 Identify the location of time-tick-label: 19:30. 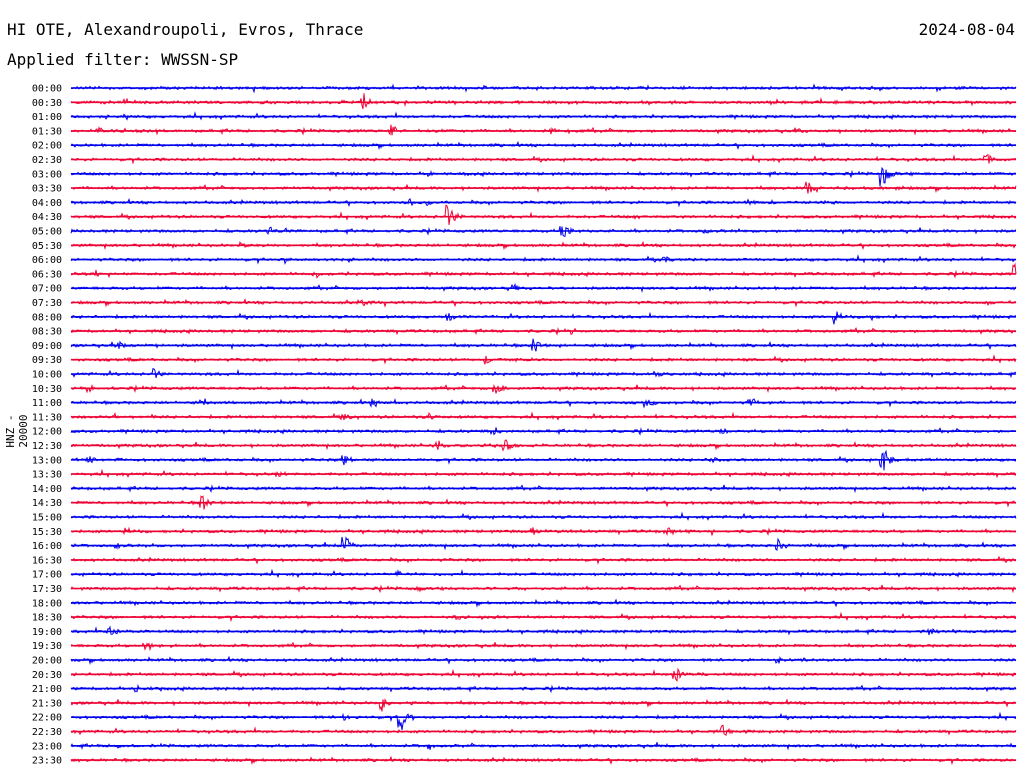
(47, 646).